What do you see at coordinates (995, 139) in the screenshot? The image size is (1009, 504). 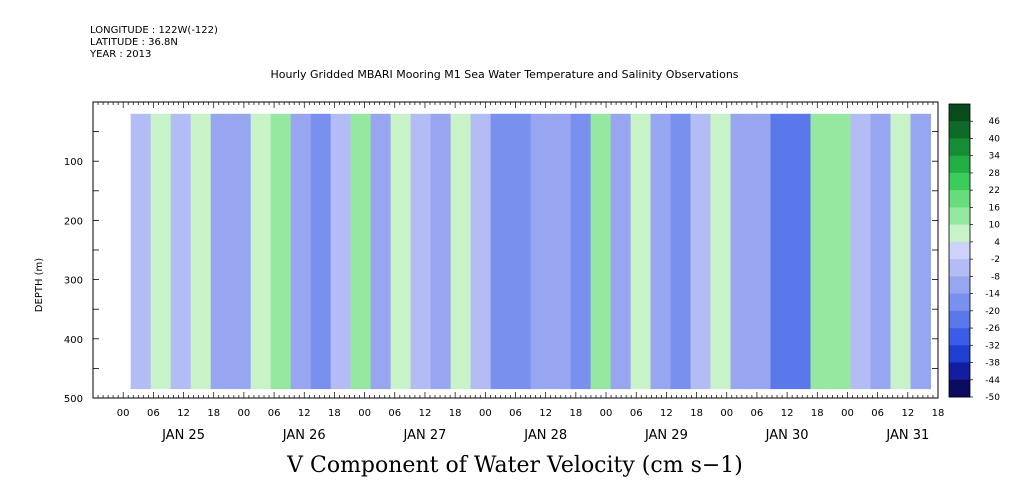 I see `colorbar-label: 40` at bounding box center [995, 139].